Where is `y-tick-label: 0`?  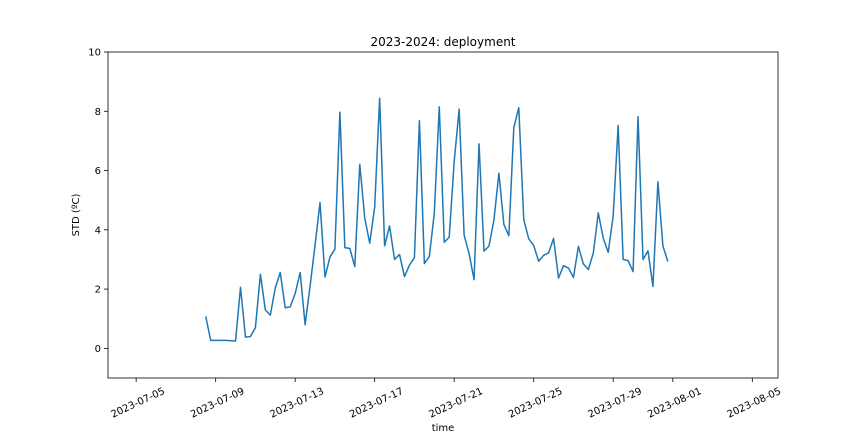
y-tick-label: 0 is located at coordinates (98, 349).